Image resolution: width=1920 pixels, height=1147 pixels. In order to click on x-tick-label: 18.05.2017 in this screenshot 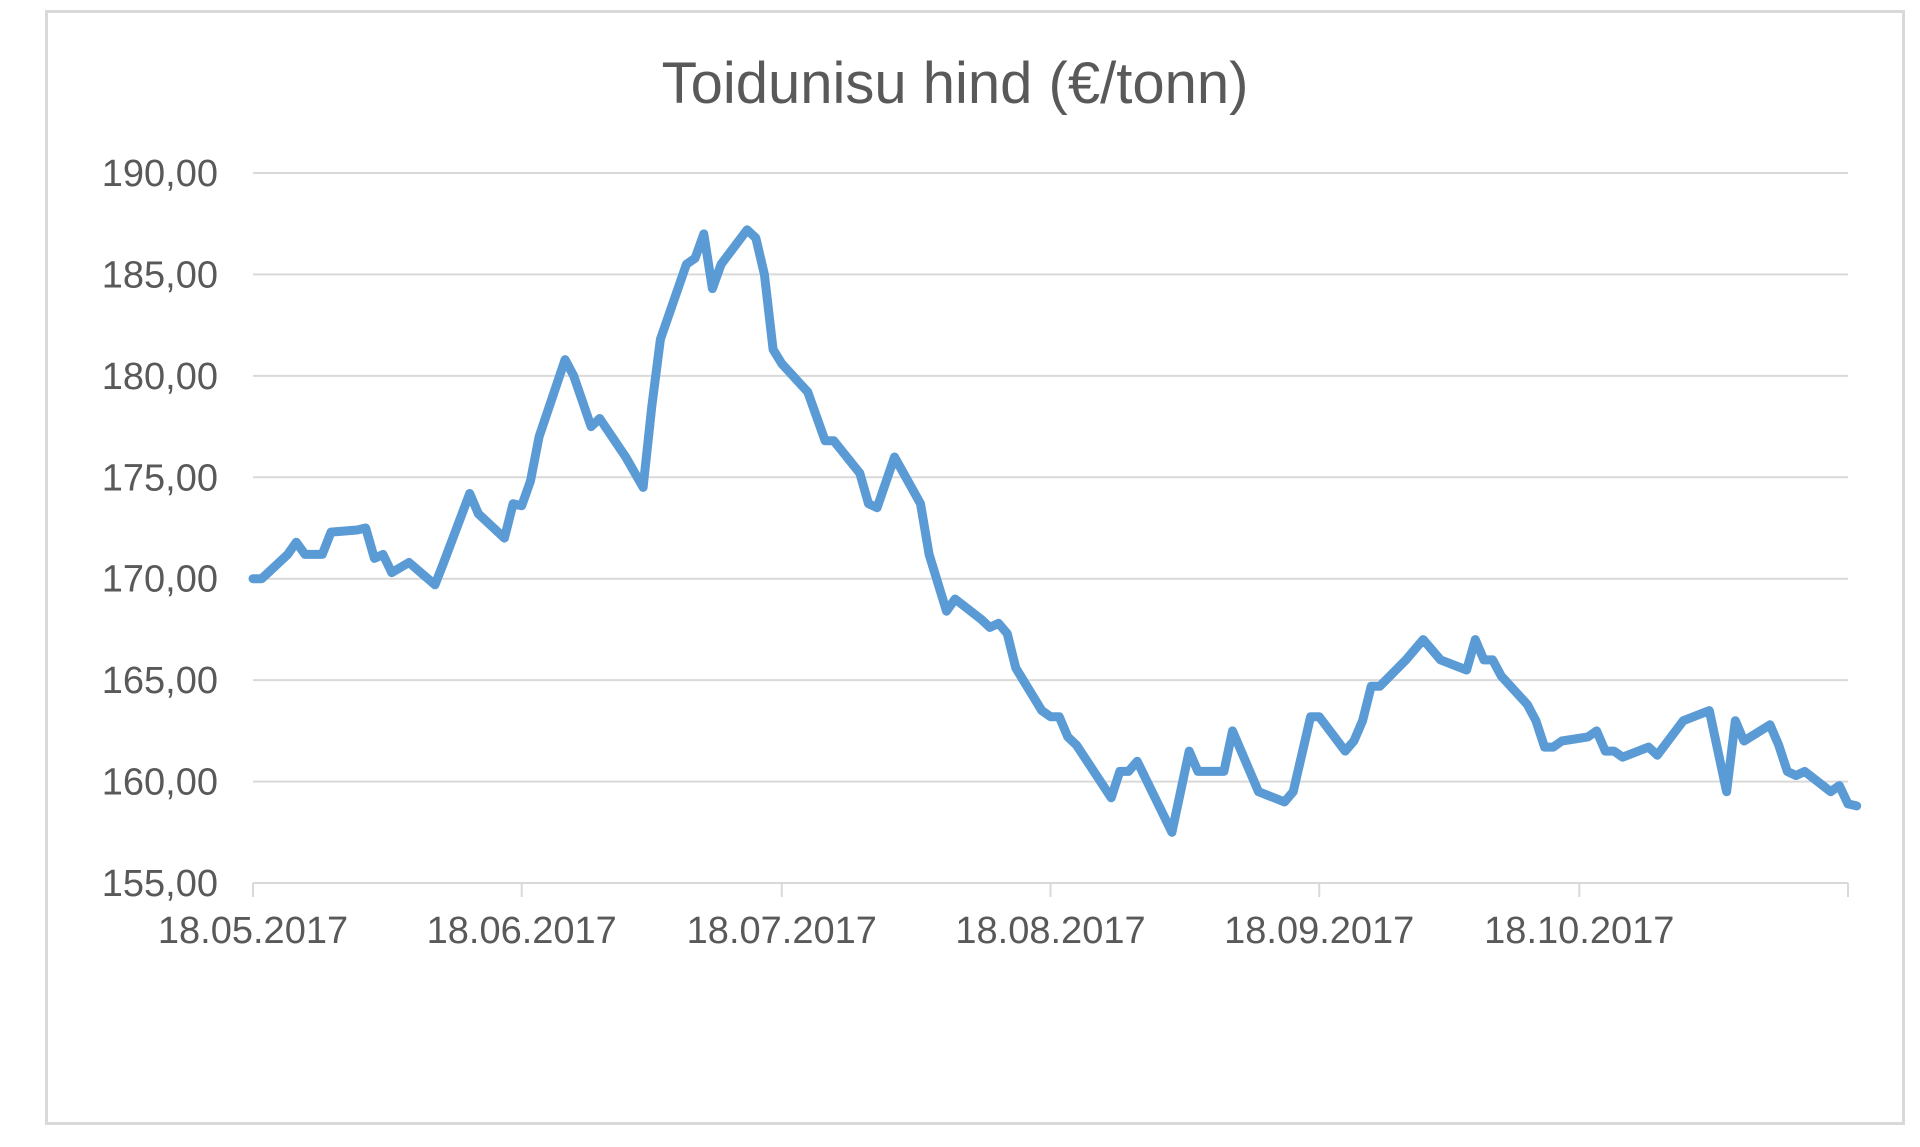, I will do `click(253, 931)`.